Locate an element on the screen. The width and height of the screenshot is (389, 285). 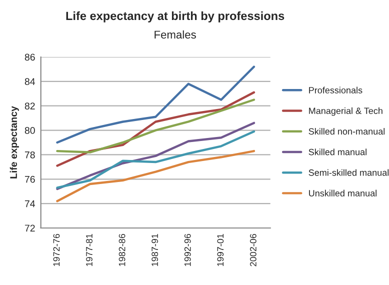
x-tick-label: 1992-96 is located at coordinates (187, 250).